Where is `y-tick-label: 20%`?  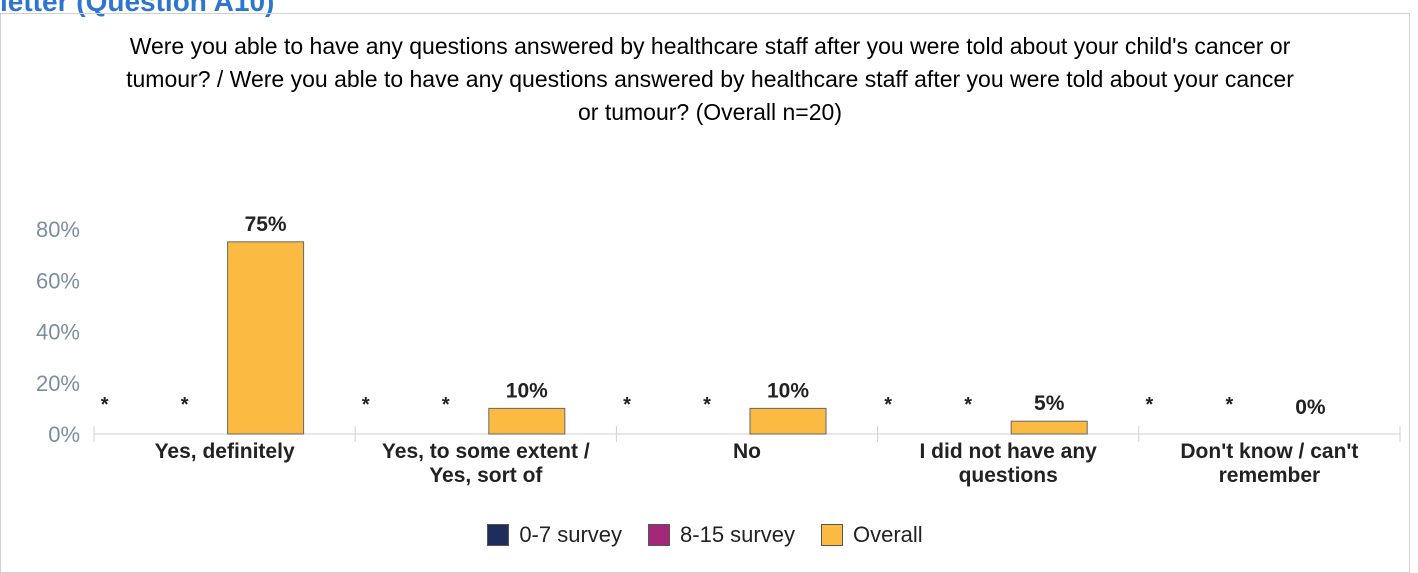
y-tick-label: 20% is located at coordinates (58, 383).